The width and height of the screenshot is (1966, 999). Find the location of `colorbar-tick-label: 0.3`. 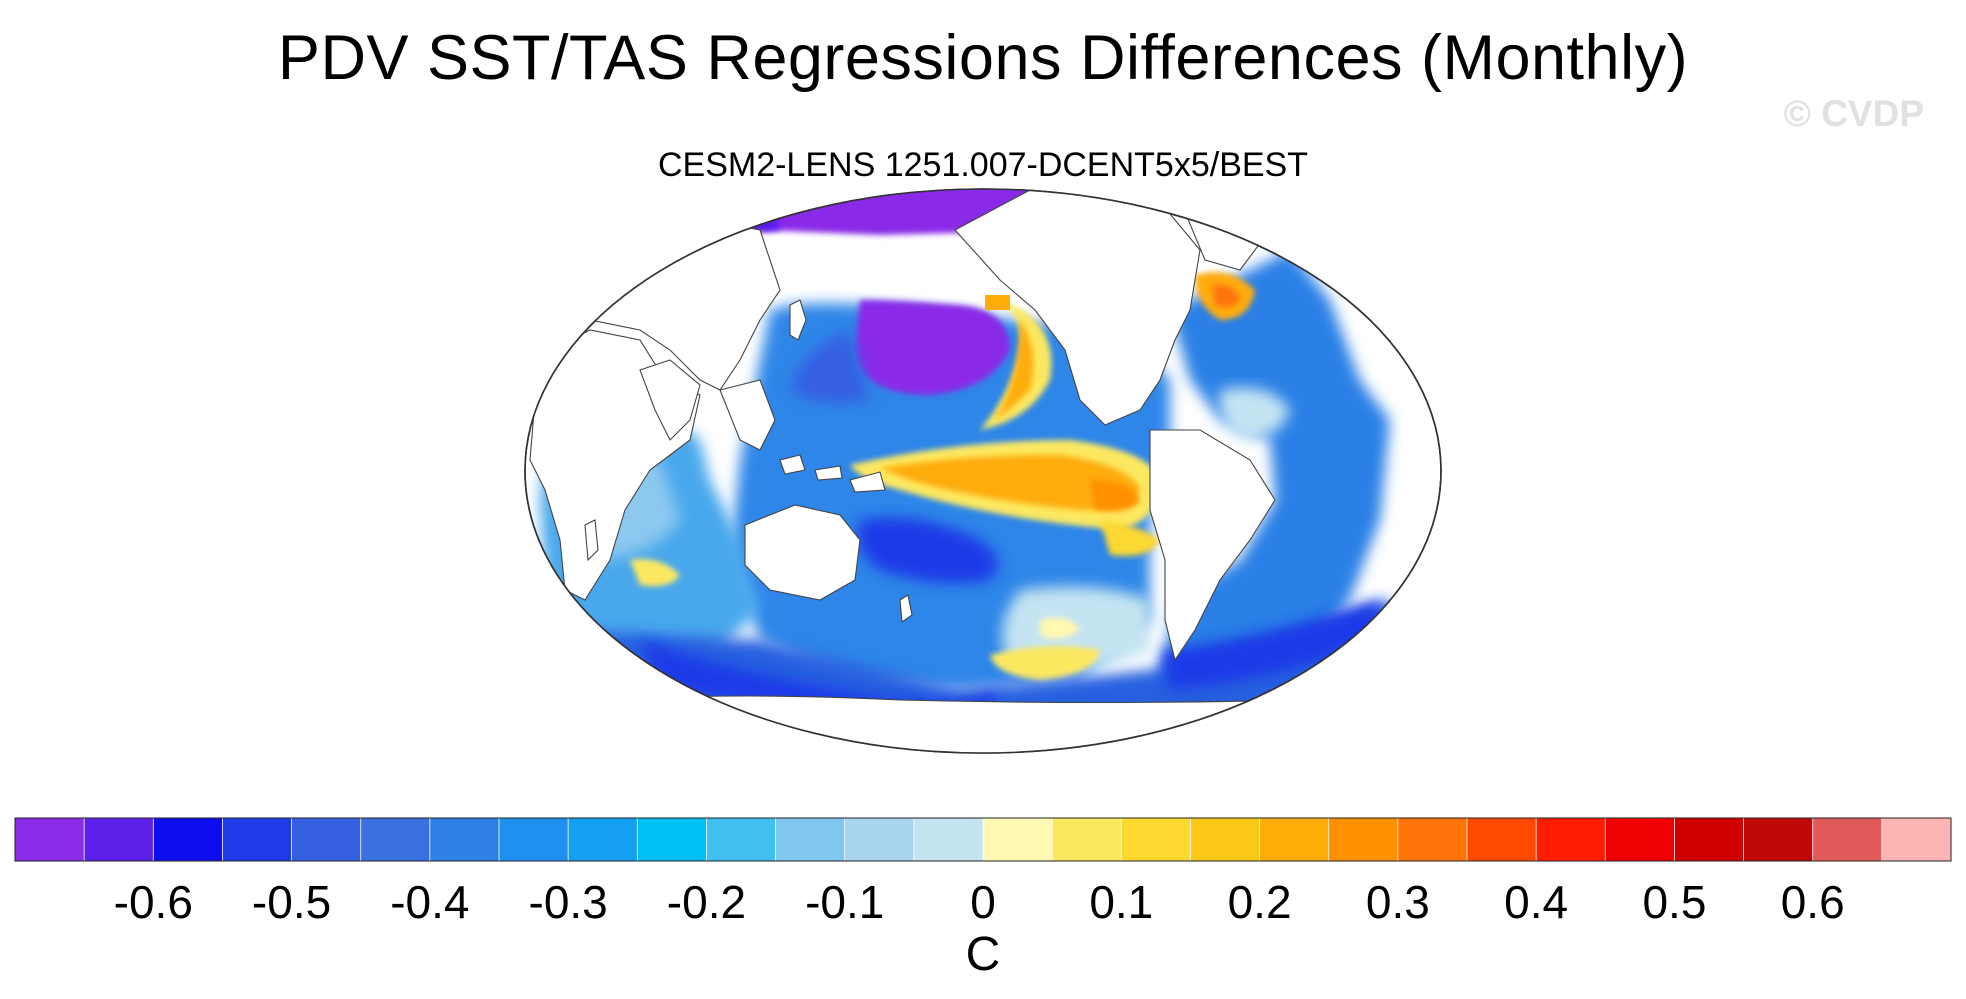

colorbar-tick-label: 0.3 is located at coordinates (1398, 902).